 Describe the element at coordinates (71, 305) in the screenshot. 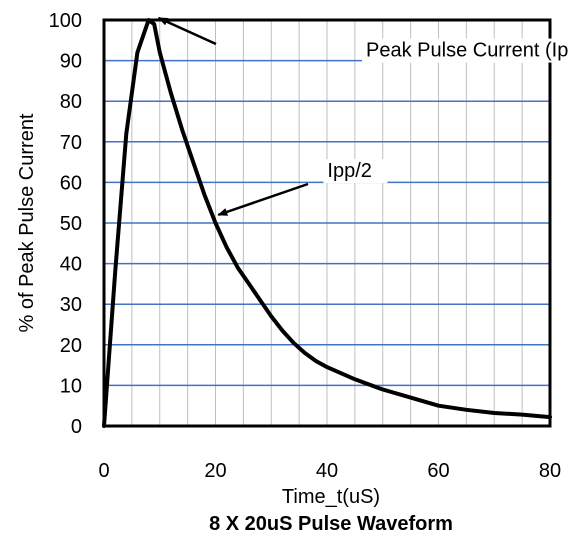

I see `y-tick-label: 30` at that location.